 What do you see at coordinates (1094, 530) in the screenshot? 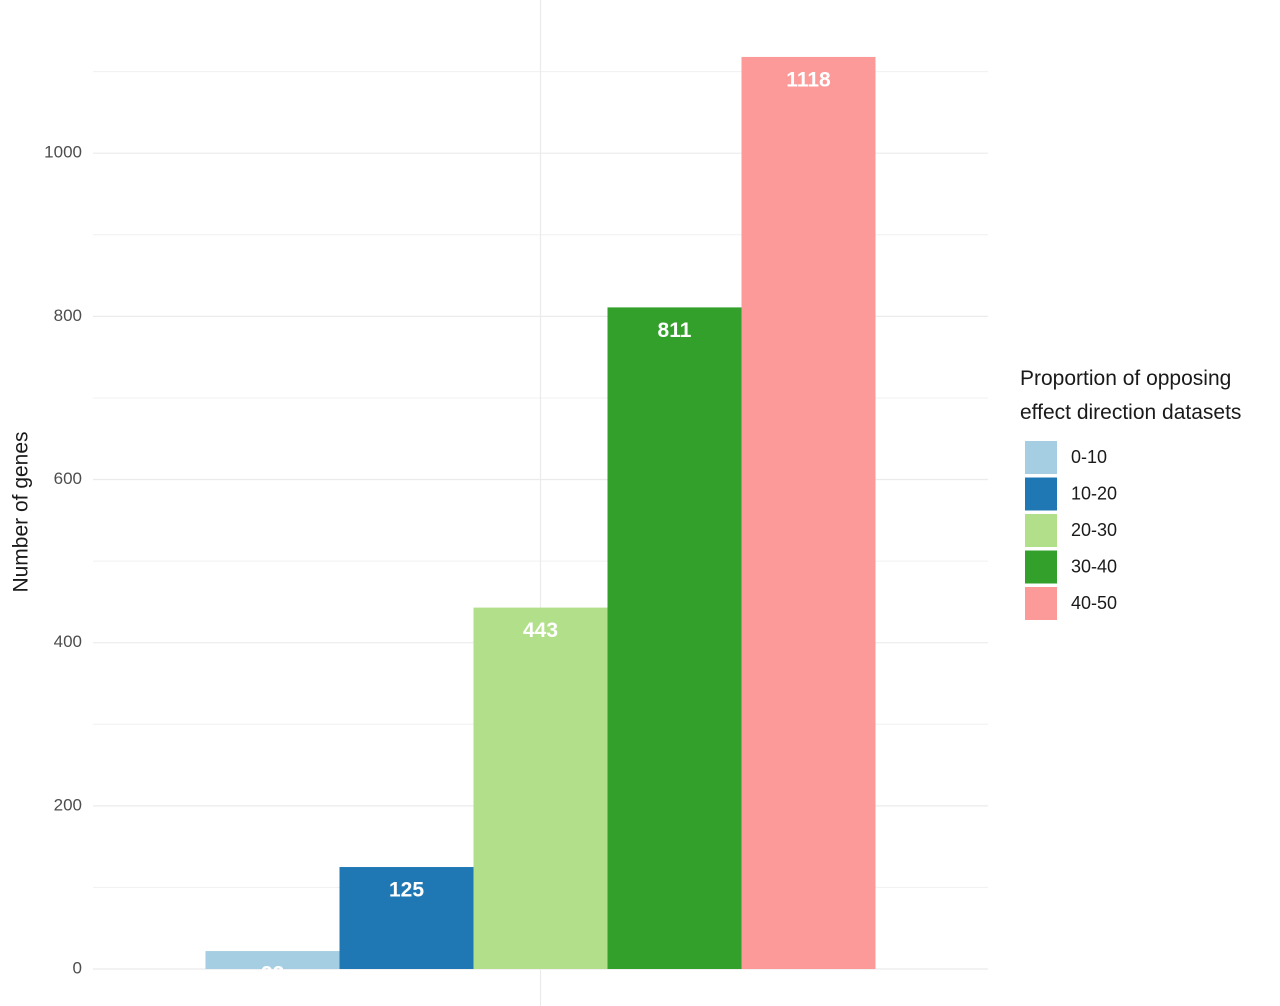
I see `legend-label: 20-30` at bounding box center [1094, 530].